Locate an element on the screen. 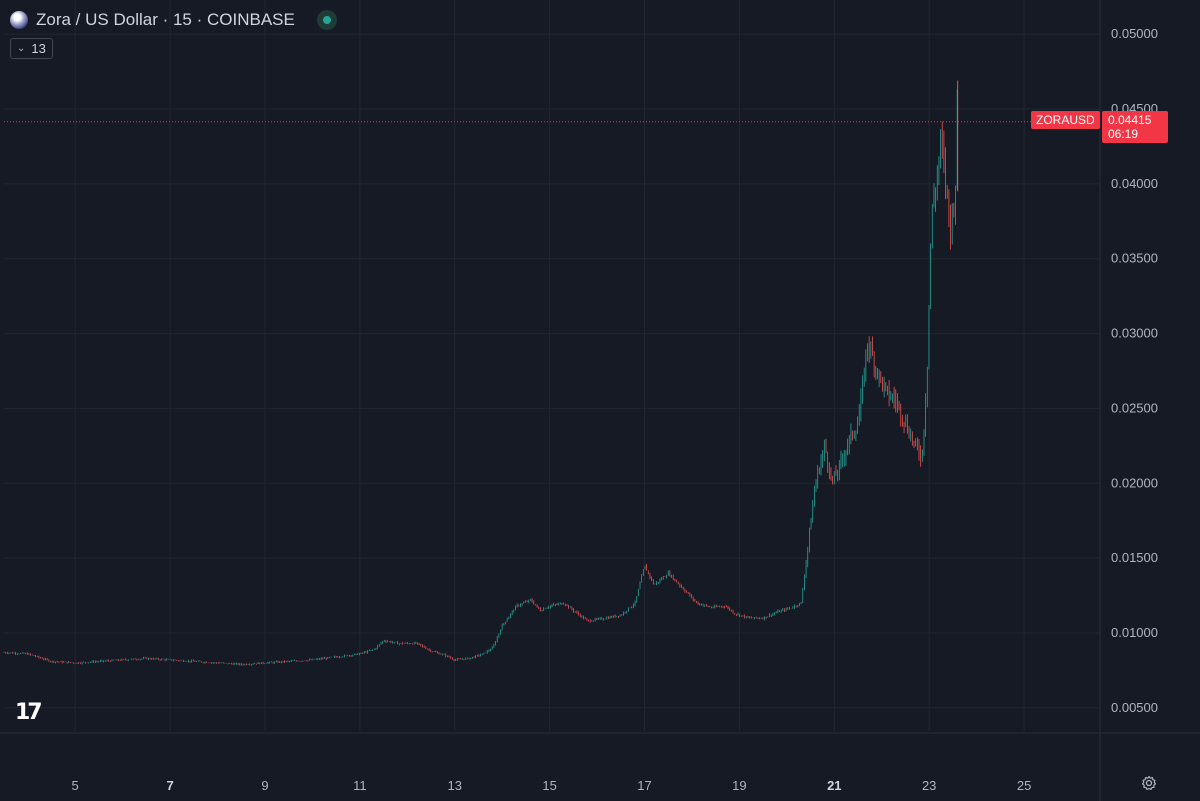  symbol-price-label: ZORAUSD is located at coordinates (1065, 120).